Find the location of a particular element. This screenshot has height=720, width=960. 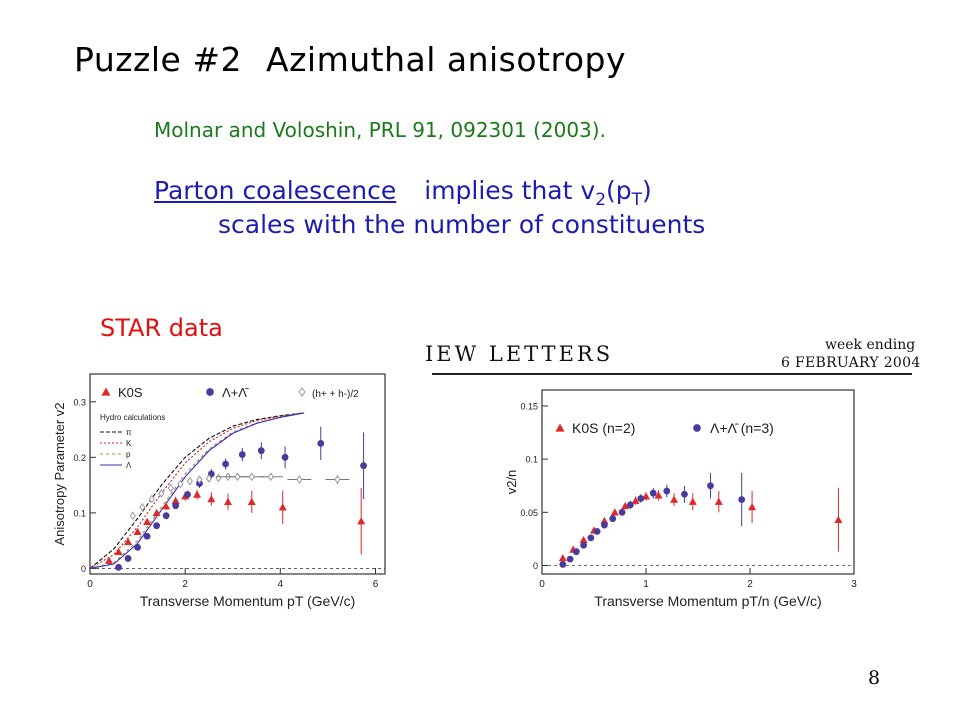

statement-text: implies that v is located at coordinates (510, 190).